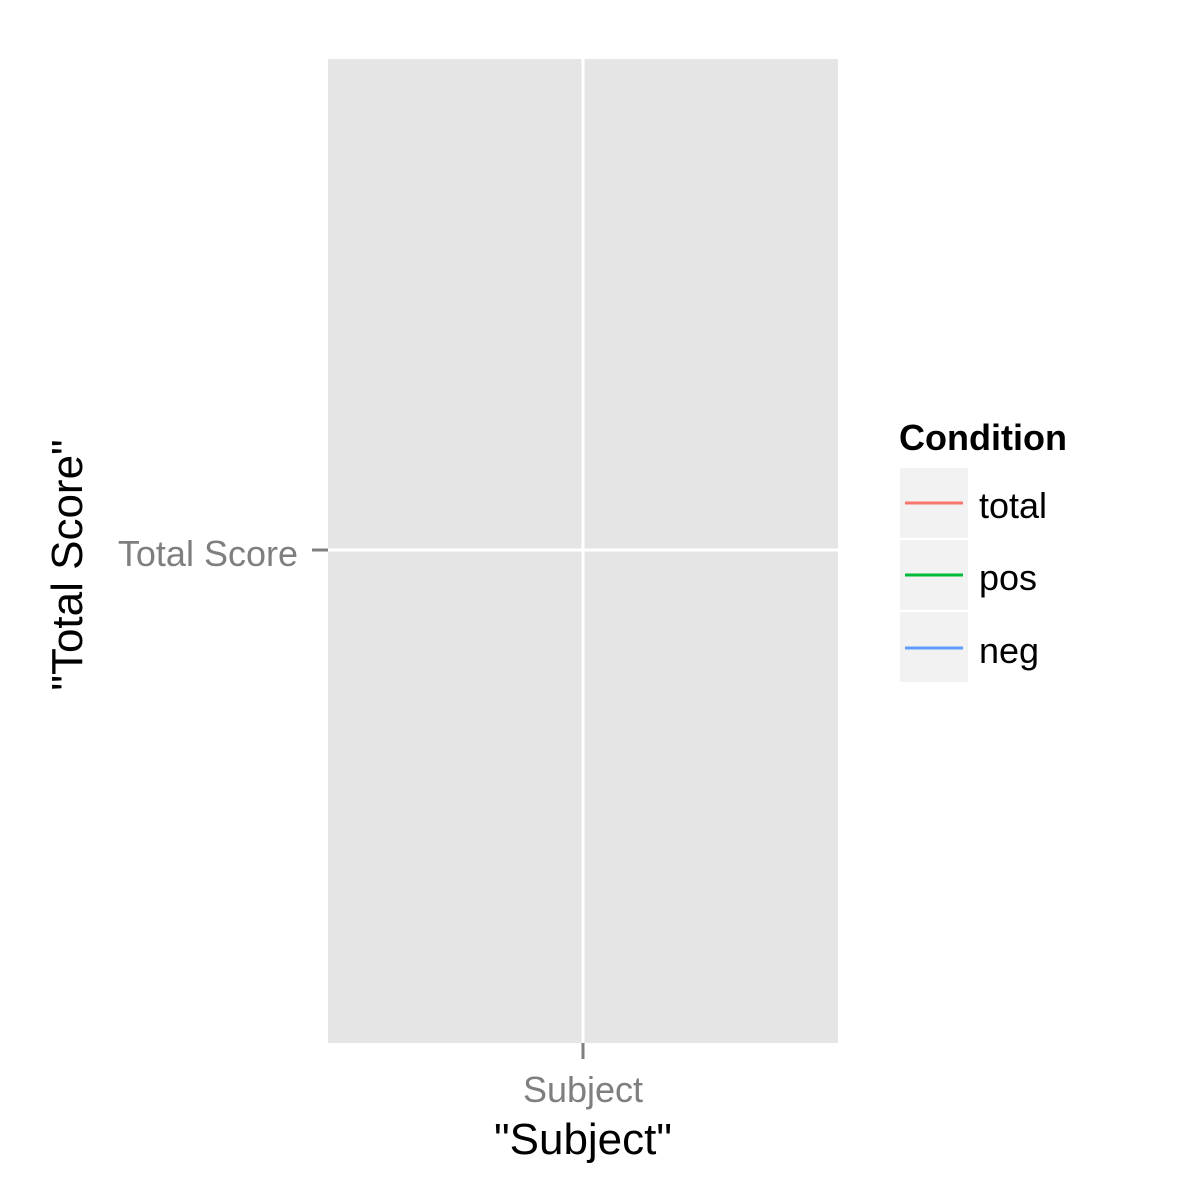 This screenshot has width=1200, height=1200. Describe the element at coordinates (1008, 577) in the screenshot. I see `legend-label-pos: pos` at that location.